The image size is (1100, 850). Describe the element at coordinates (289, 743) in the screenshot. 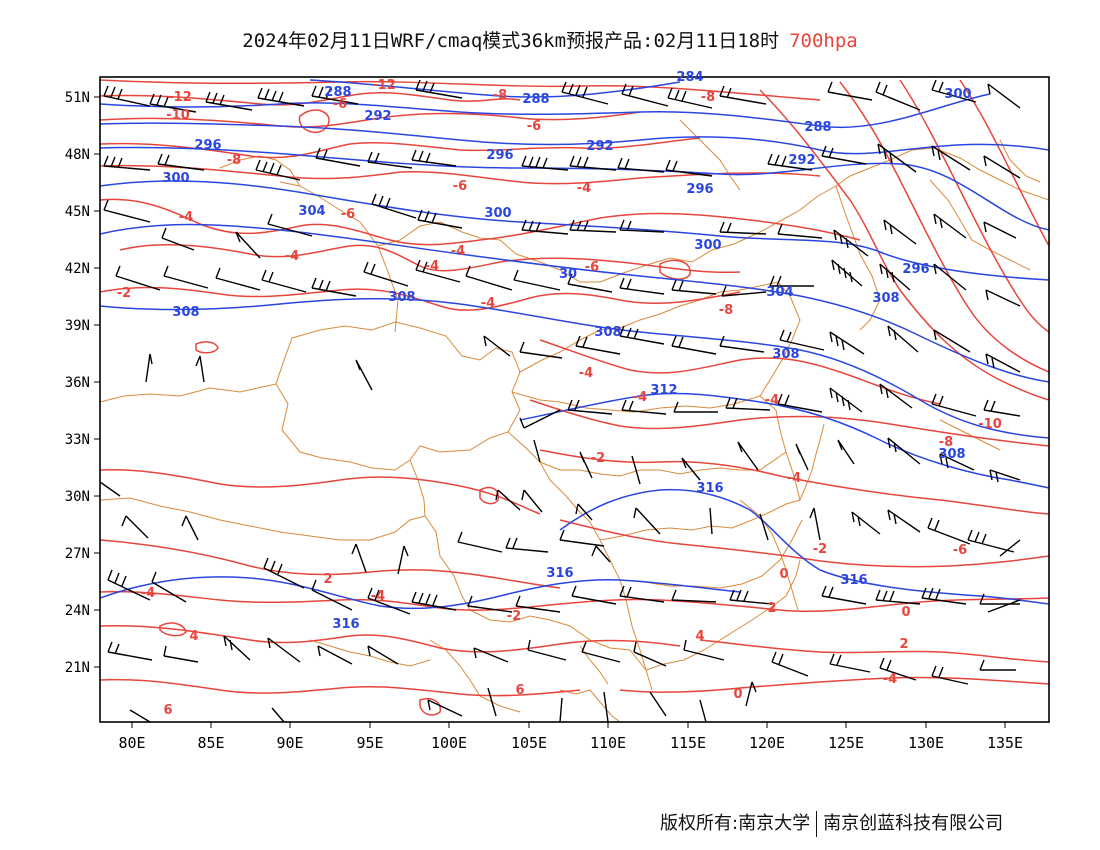

I see `lon-label: 90E` at that location.